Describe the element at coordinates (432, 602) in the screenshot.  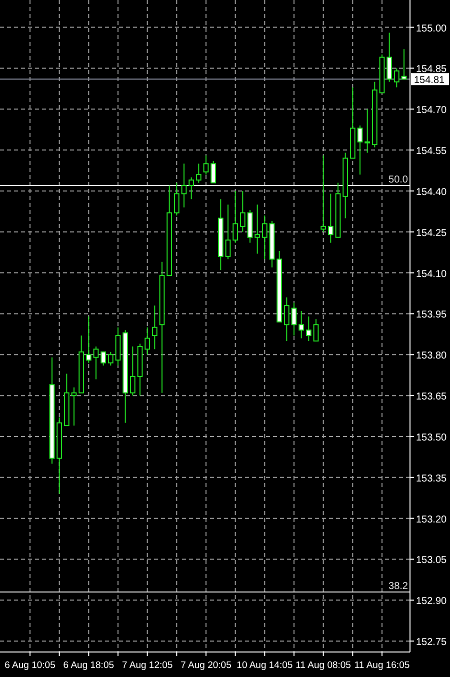
I see `y-tick-label: 152.90` at that location.